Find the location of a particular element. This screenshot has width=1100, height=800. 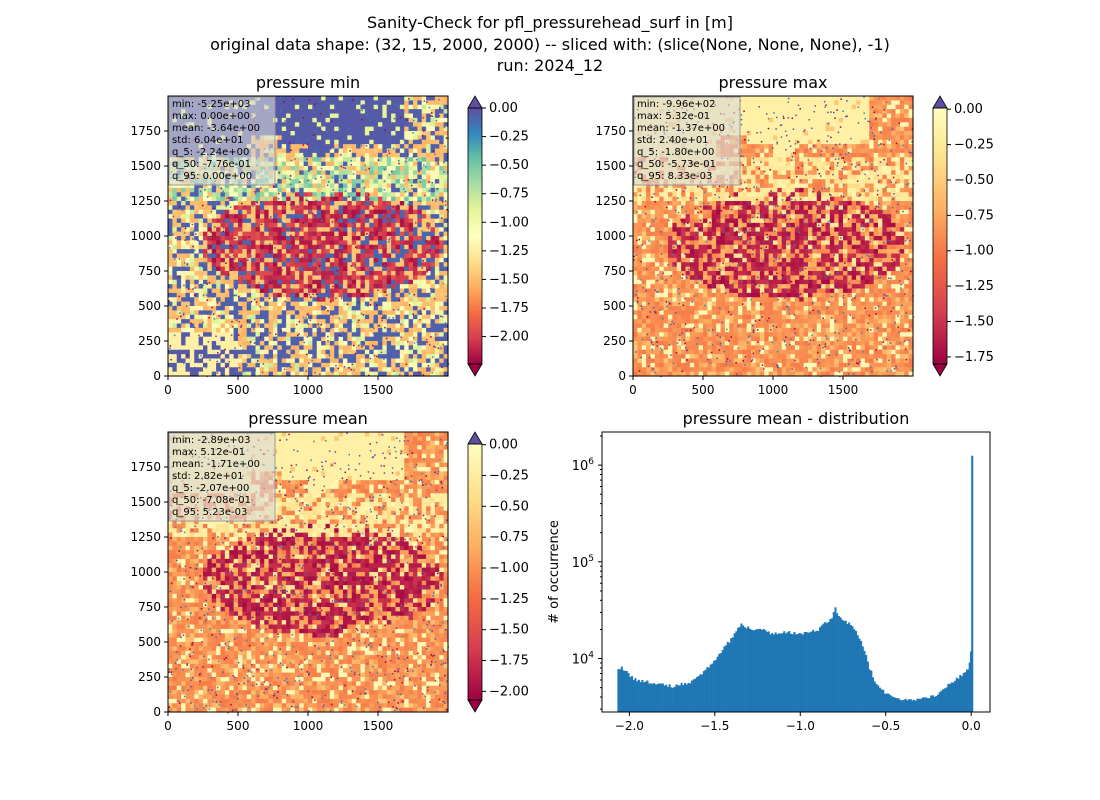

x-tick-label: −1.5 is located at coordinates (714, 726).